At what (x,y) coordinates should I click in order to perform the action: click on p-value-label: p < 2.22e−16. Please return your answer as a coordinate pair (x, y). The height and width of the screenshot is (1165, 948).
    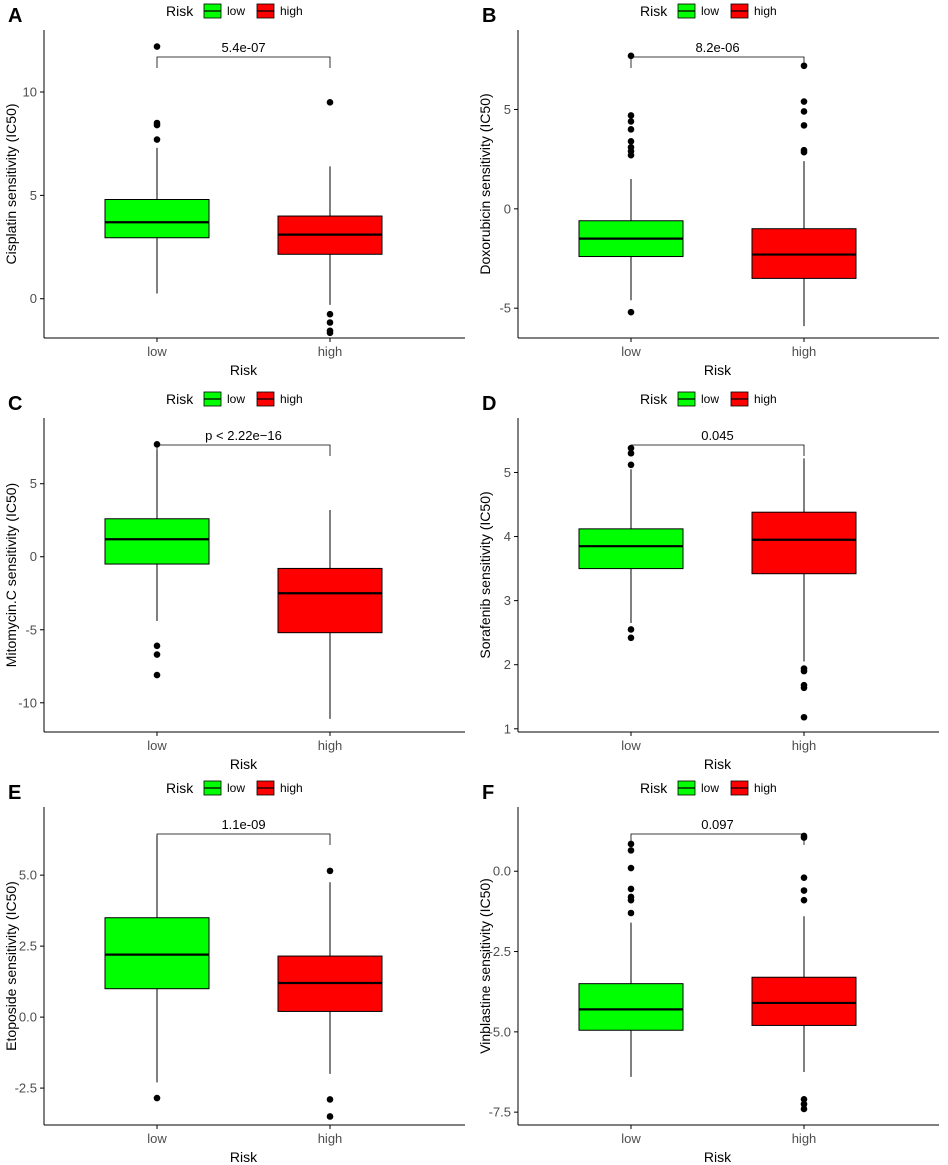
    Looking at the image, I should click on (243, 435).